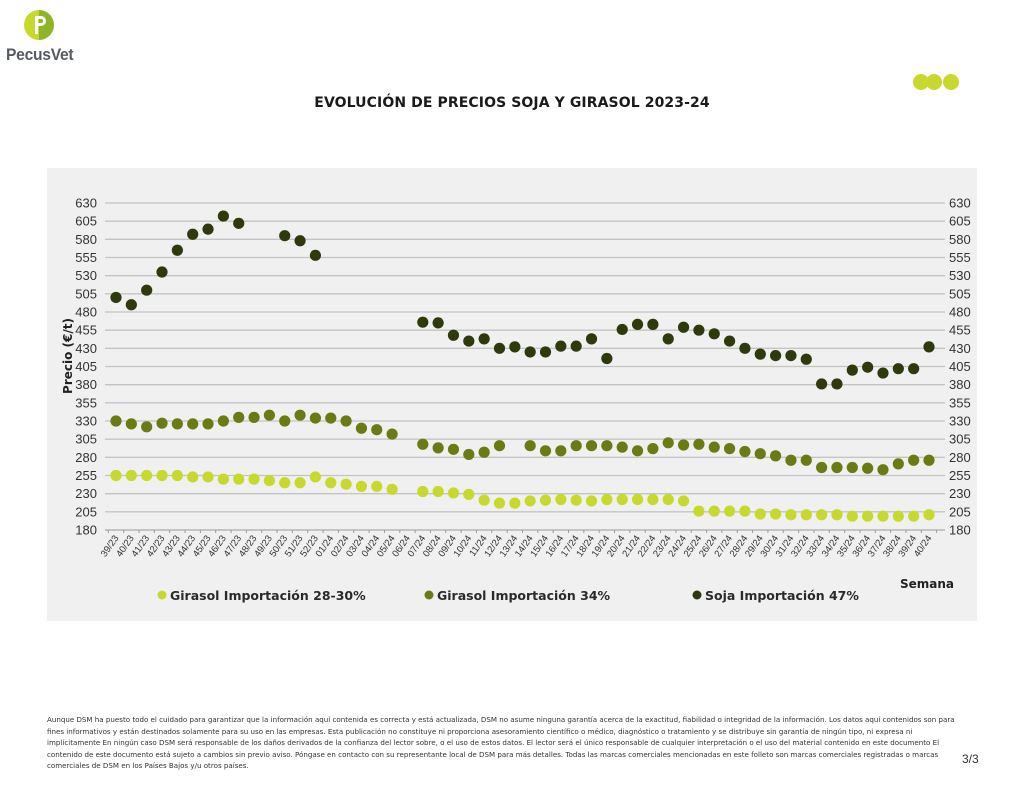 The width and height of the screenshot is (1024, 791). I want to click on y-tick-label-right: 305, so click(960, 439).